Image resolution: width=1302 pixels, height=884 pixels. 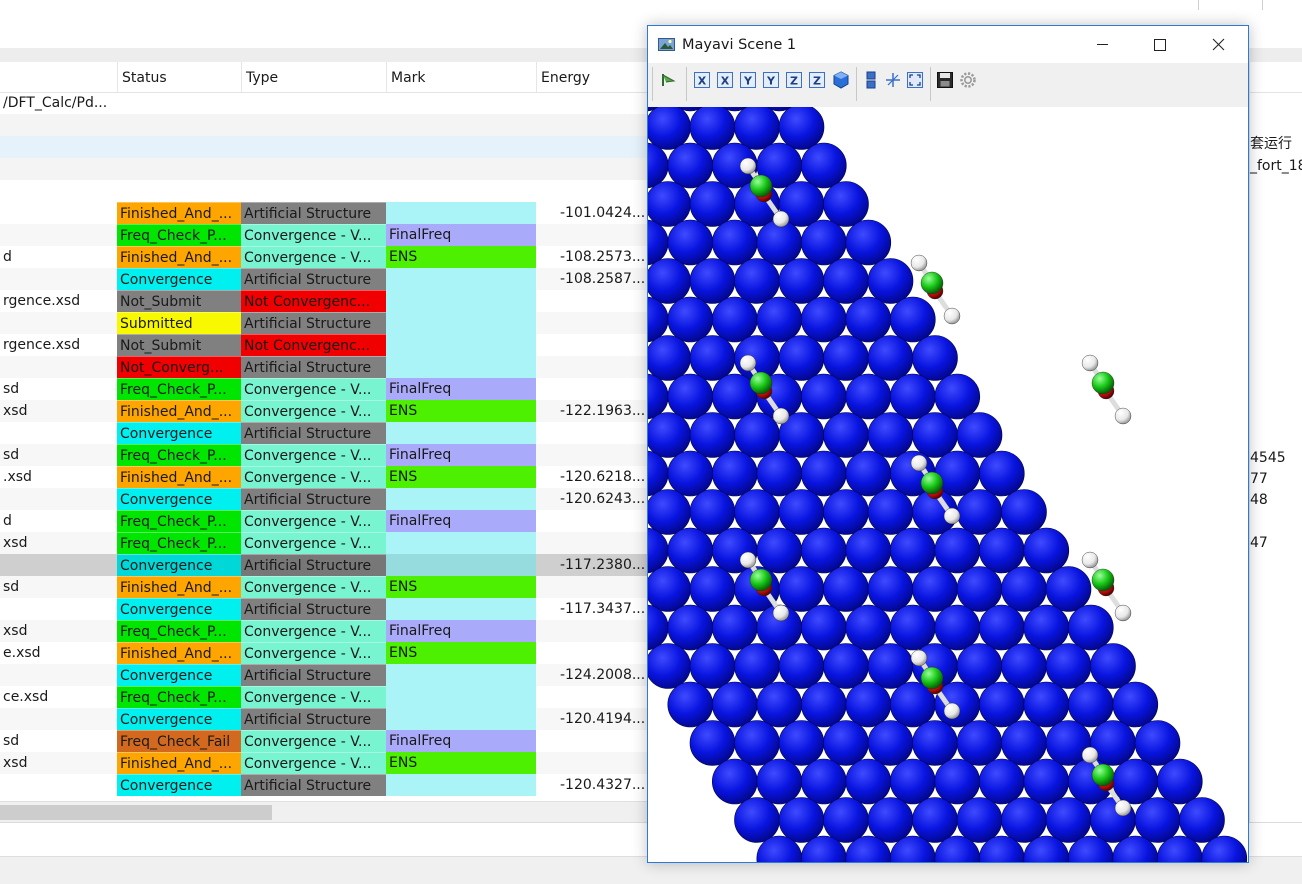 I want to click on view-z-plus-button: Z, so click(x=794, y=80).